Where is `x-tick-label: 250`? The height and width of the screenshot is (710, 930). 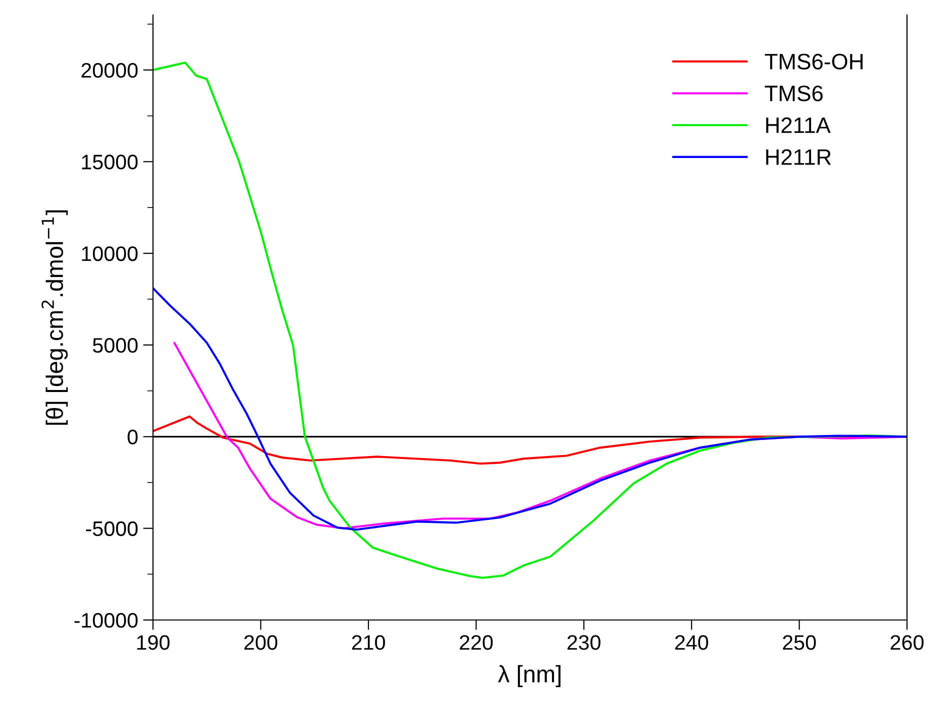 x-tick-label: 250 is located at coordinates (799, 642).